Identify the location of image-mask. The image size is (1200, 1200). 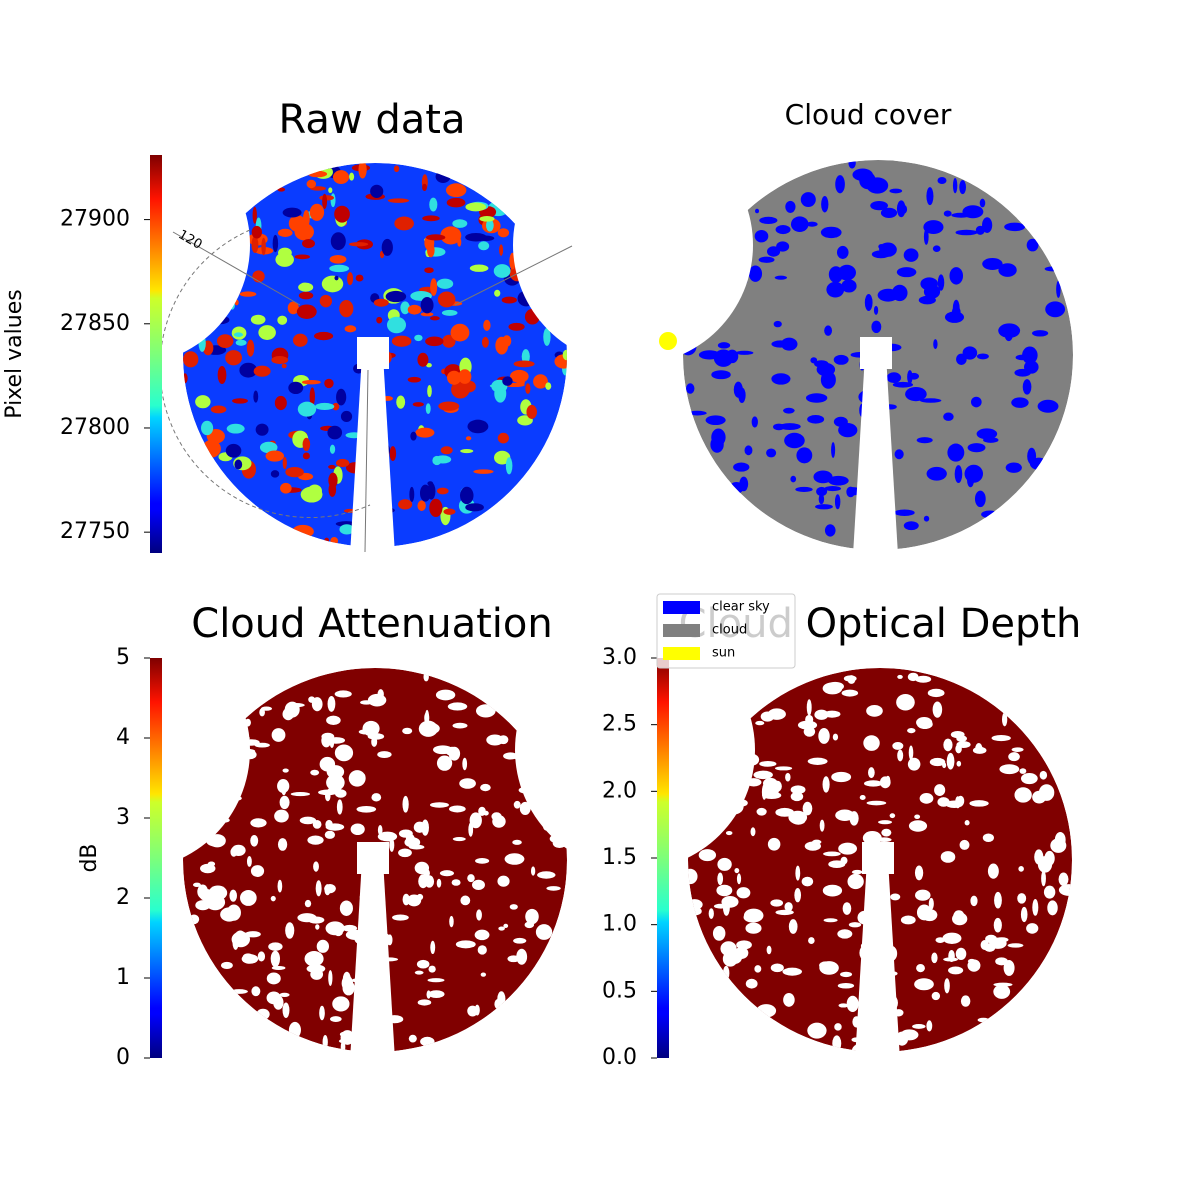
(130, 750).